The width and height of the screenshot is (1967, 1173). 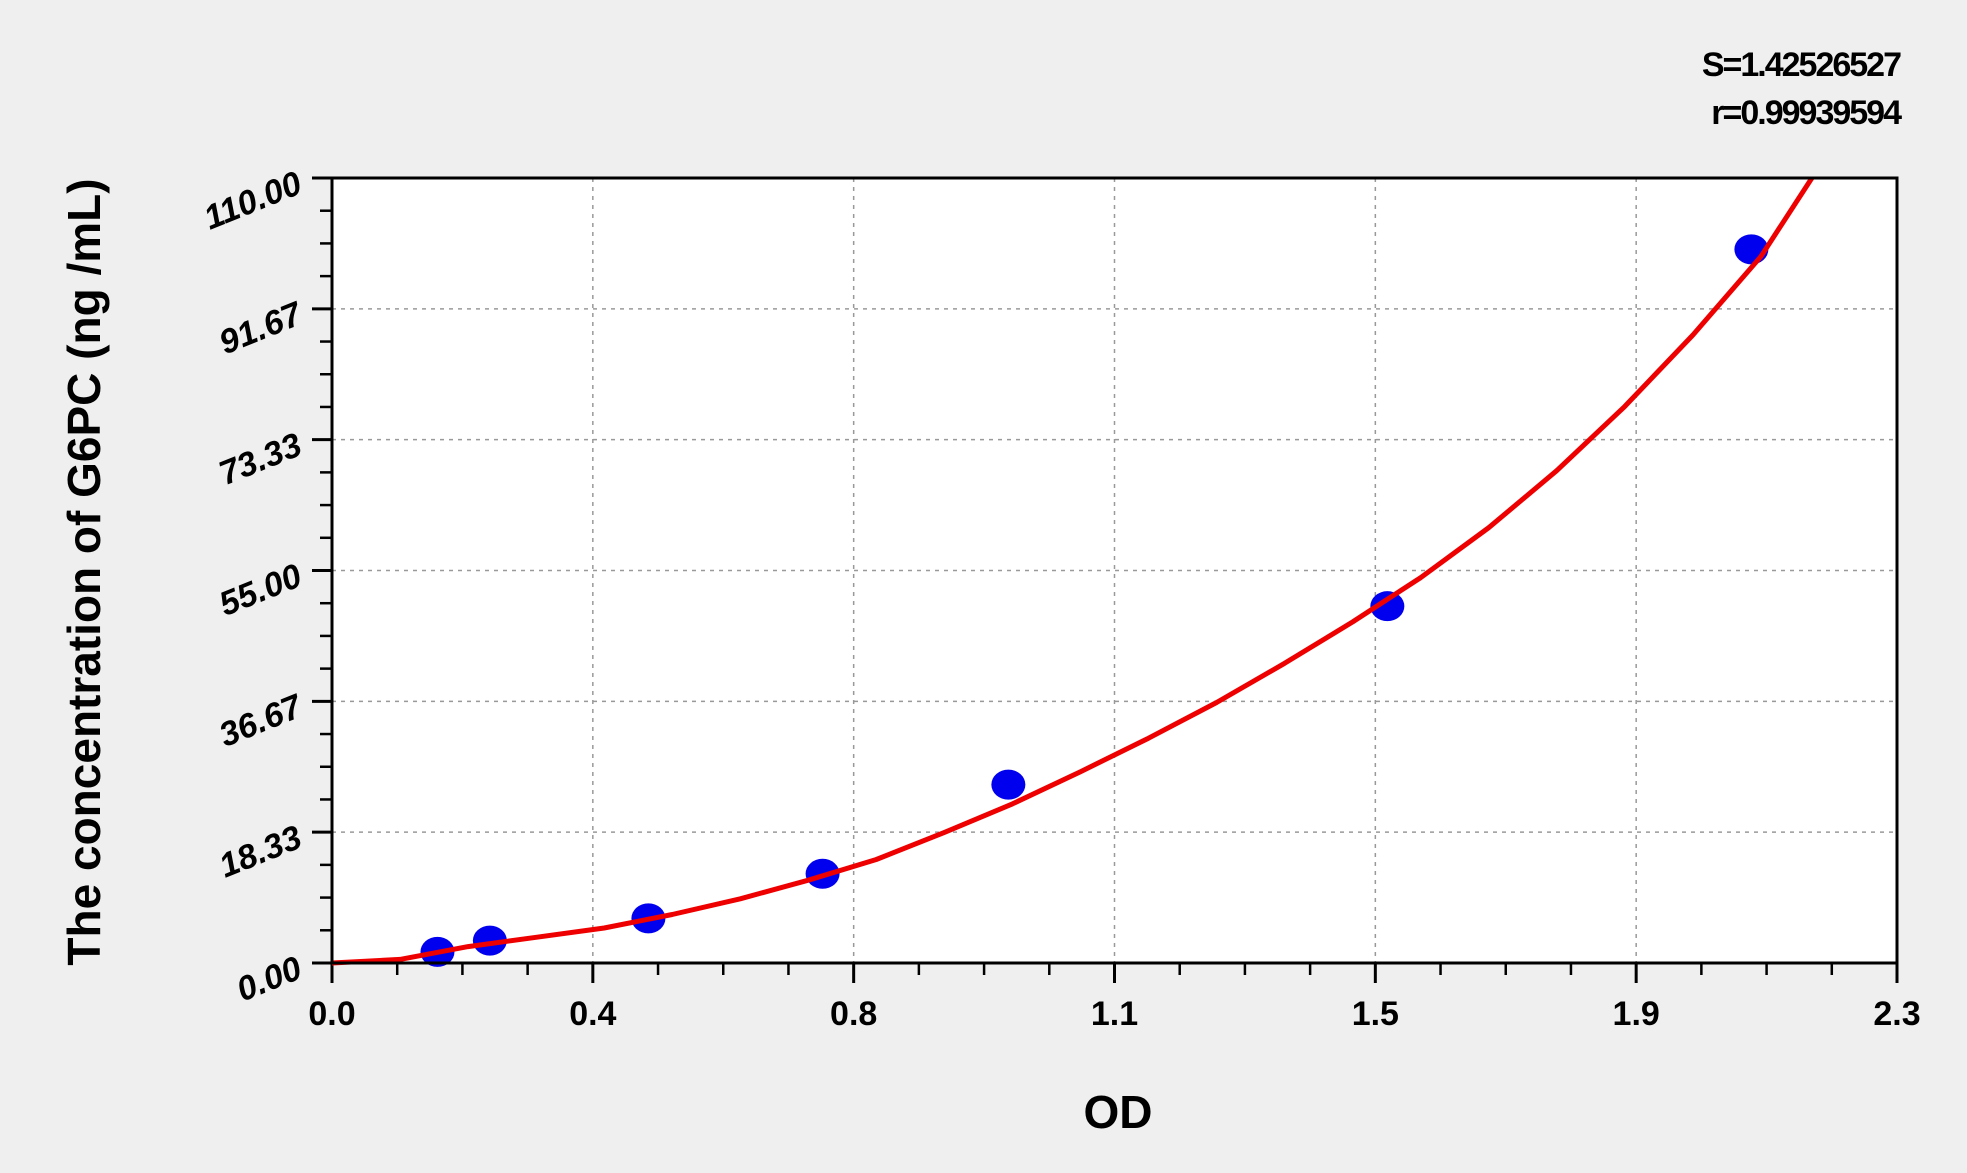 I want to click on x-tick-label: 2.3, so click(x=1896, y=1014).